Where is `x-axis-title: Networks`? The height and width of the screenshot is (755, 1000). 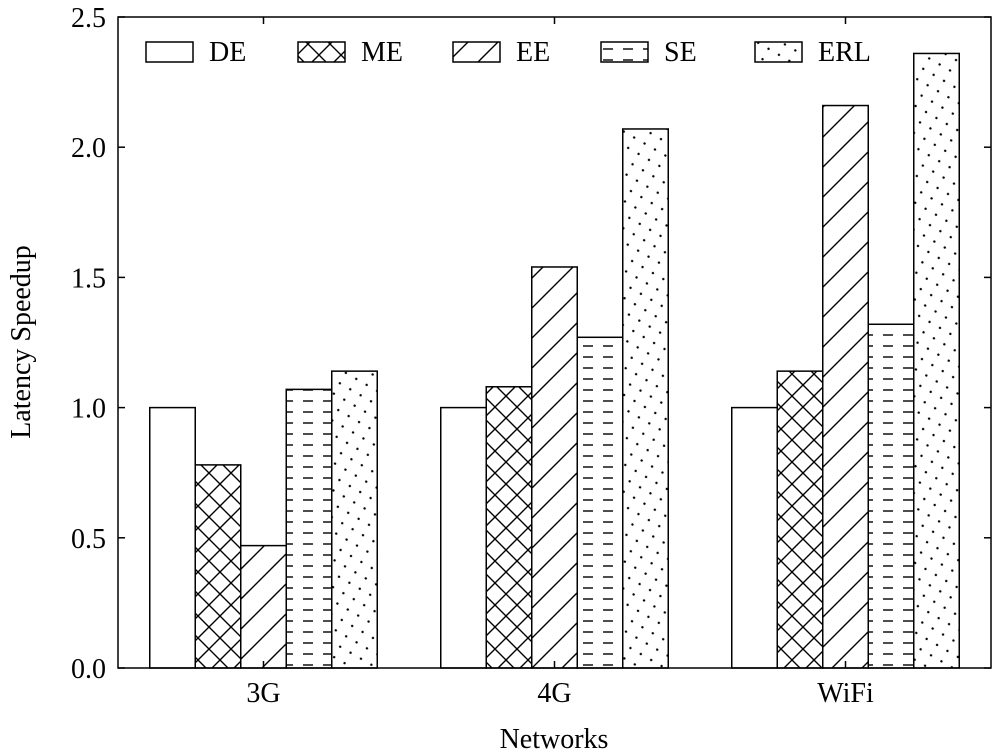
x-axis-title: Networks is located at coordinates (554, 739).